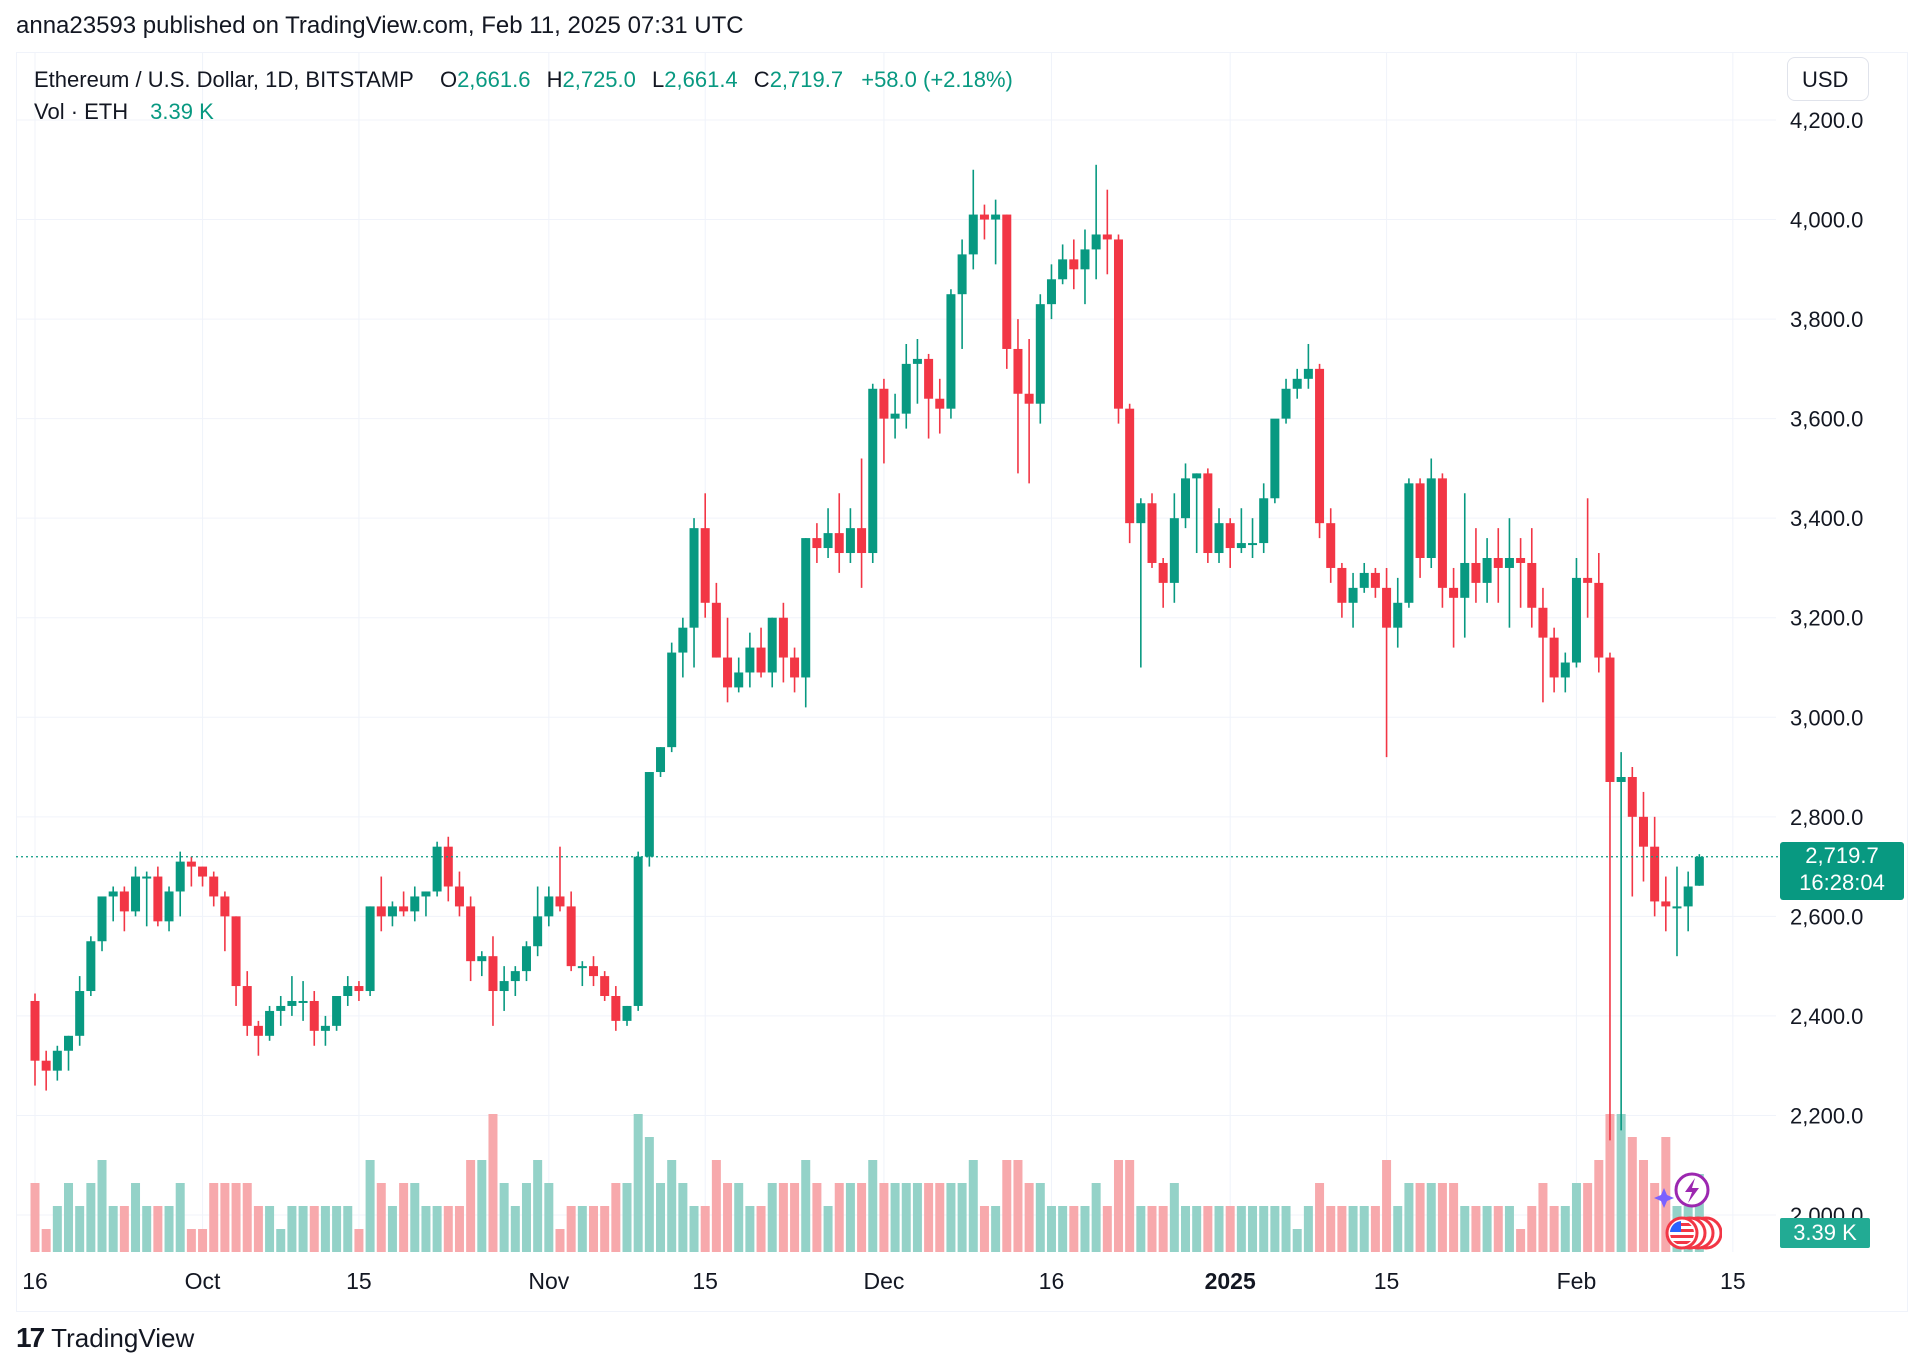 Image resolution: width=1920 pixels, height=1366 pixels. Describe the element at coordinates (1693, 1233) in the screenshot. I see `us-flag-event-icon` at that location.